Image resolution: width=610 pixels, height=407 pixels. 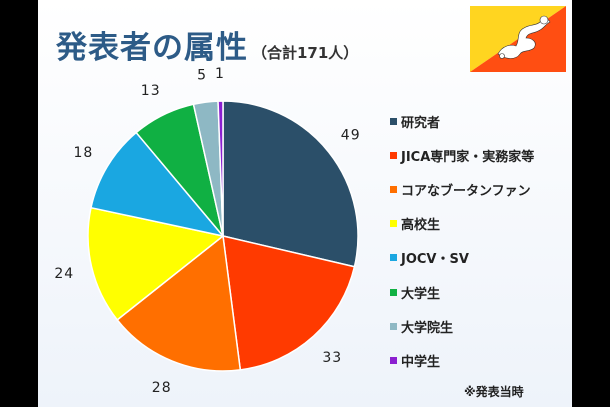 What do you see at coordinates (421, 226) in the screenshot?
I see `legend-label: 高校生` at bounding box center [421, 226].